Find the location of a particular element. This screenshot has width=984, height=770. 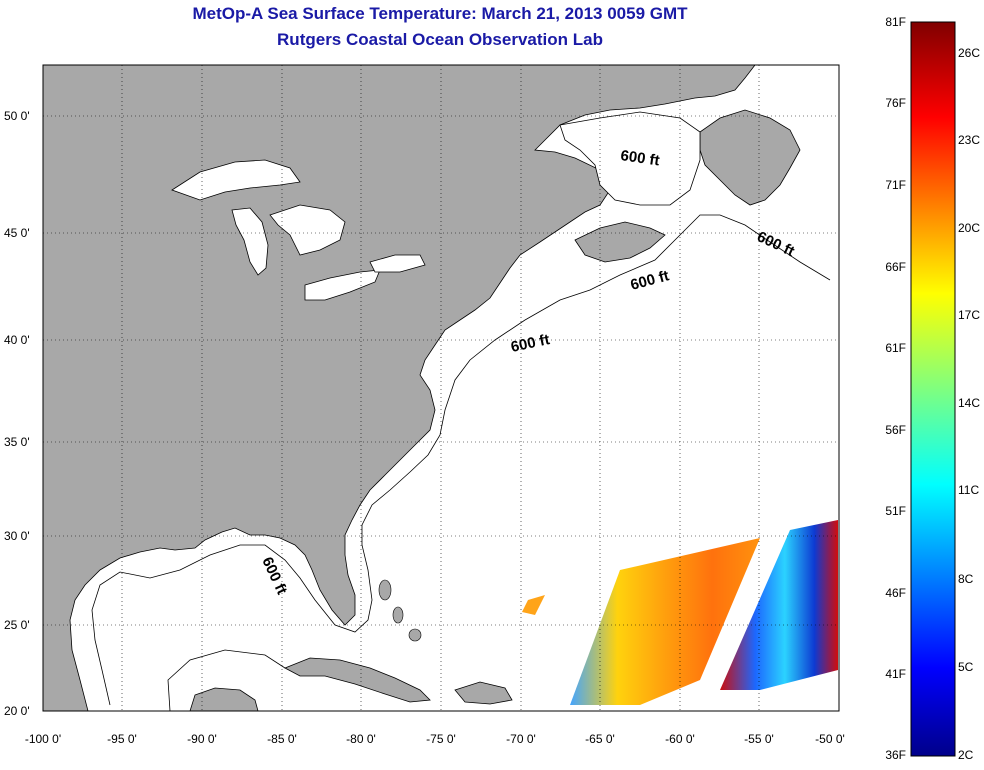

colorbar-f-label: 71F is located at coordinates (895, 185).